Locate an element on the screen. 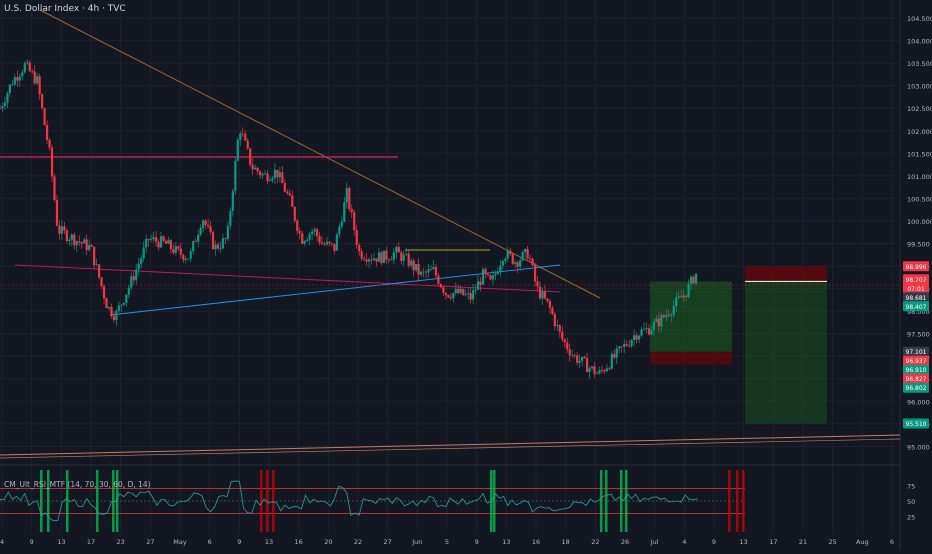  price-label: 97.101 is located at coordinates (916, 352).